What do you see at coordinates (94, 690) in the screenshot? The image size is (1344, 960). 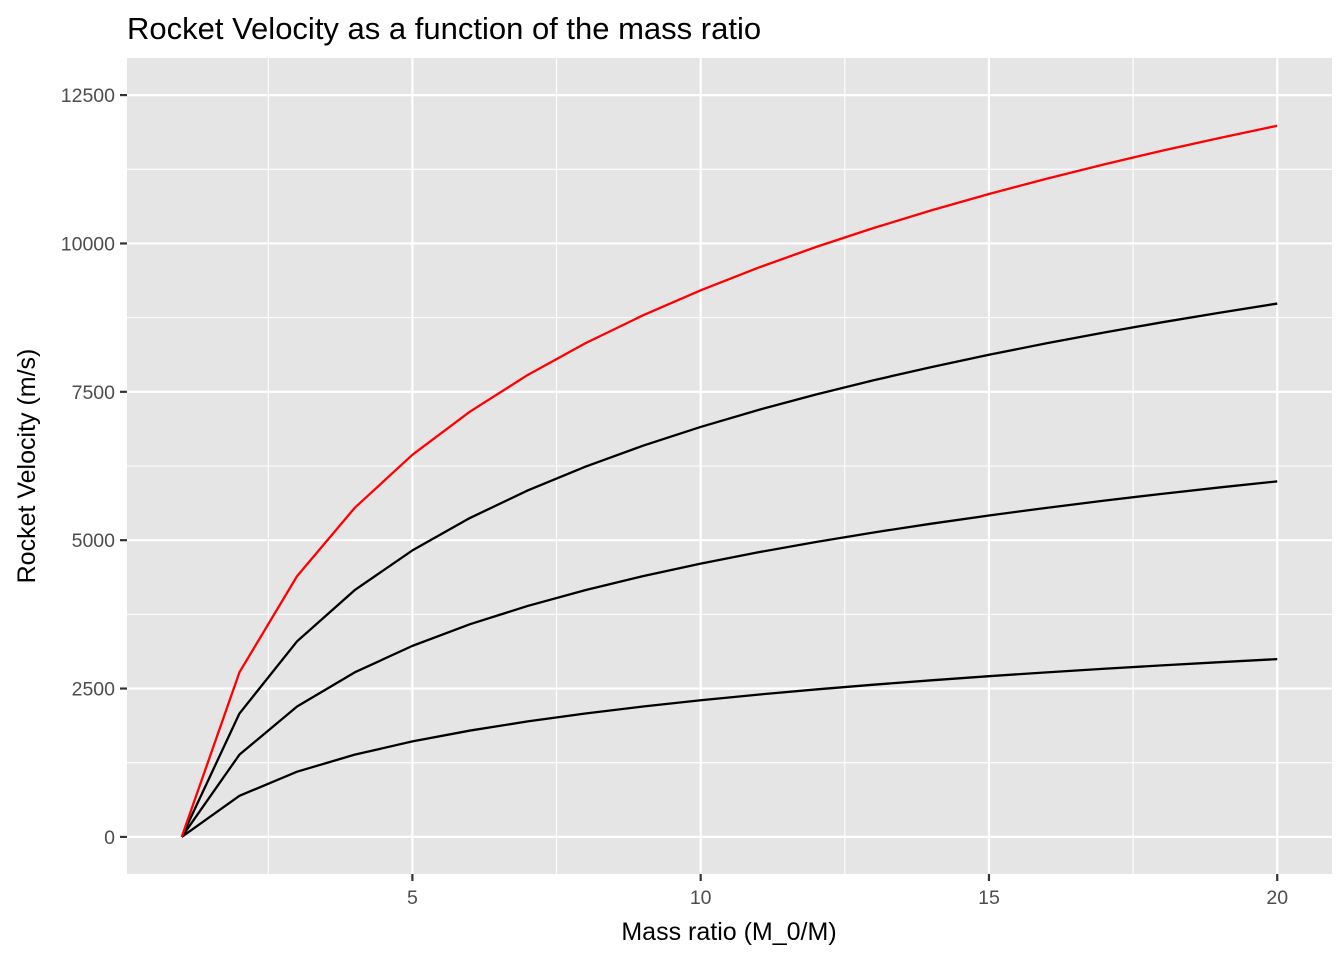 I see `y-tick-label: 2500` at bounding box center [94, 690].